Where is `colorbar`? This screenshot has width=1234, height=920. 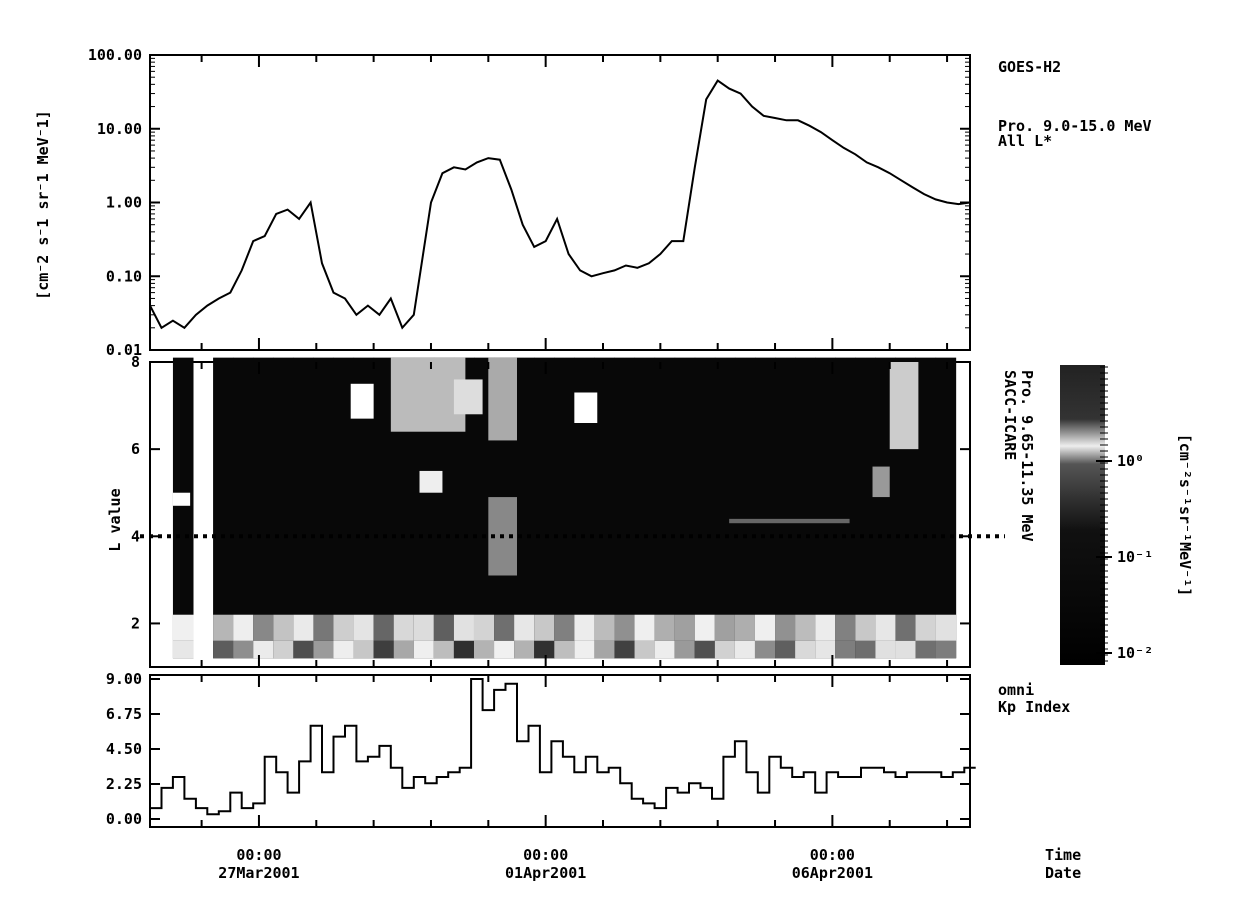 colorbar is located at coordinates (1082, 515).